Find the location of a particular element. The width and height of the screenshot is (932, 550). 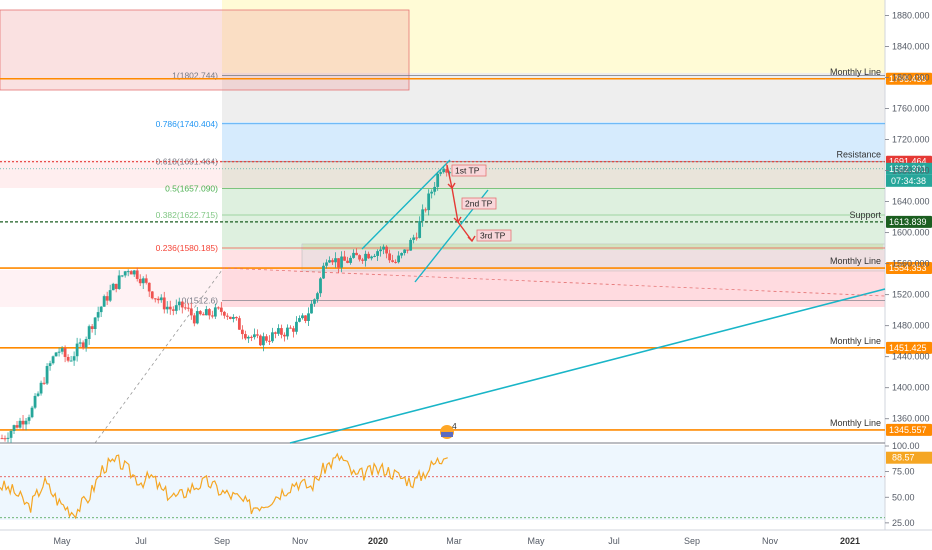

current-price-tag: 1682.301 is located at coordinates (908, 169).